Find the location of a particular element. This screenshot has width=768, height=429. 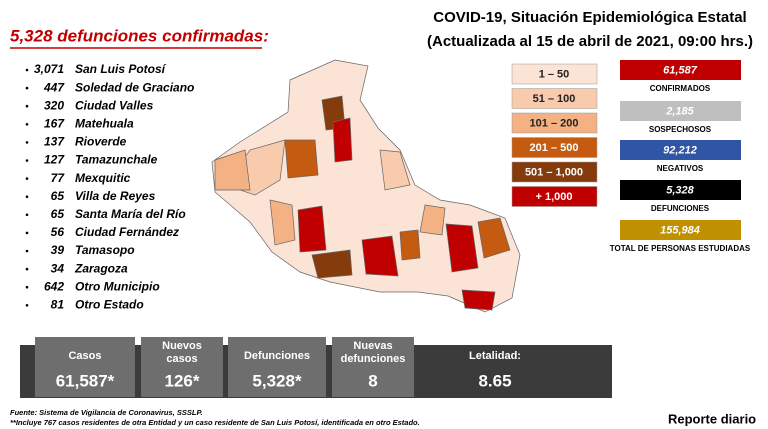

death-count: 127 is located at coordinates (54, 160).